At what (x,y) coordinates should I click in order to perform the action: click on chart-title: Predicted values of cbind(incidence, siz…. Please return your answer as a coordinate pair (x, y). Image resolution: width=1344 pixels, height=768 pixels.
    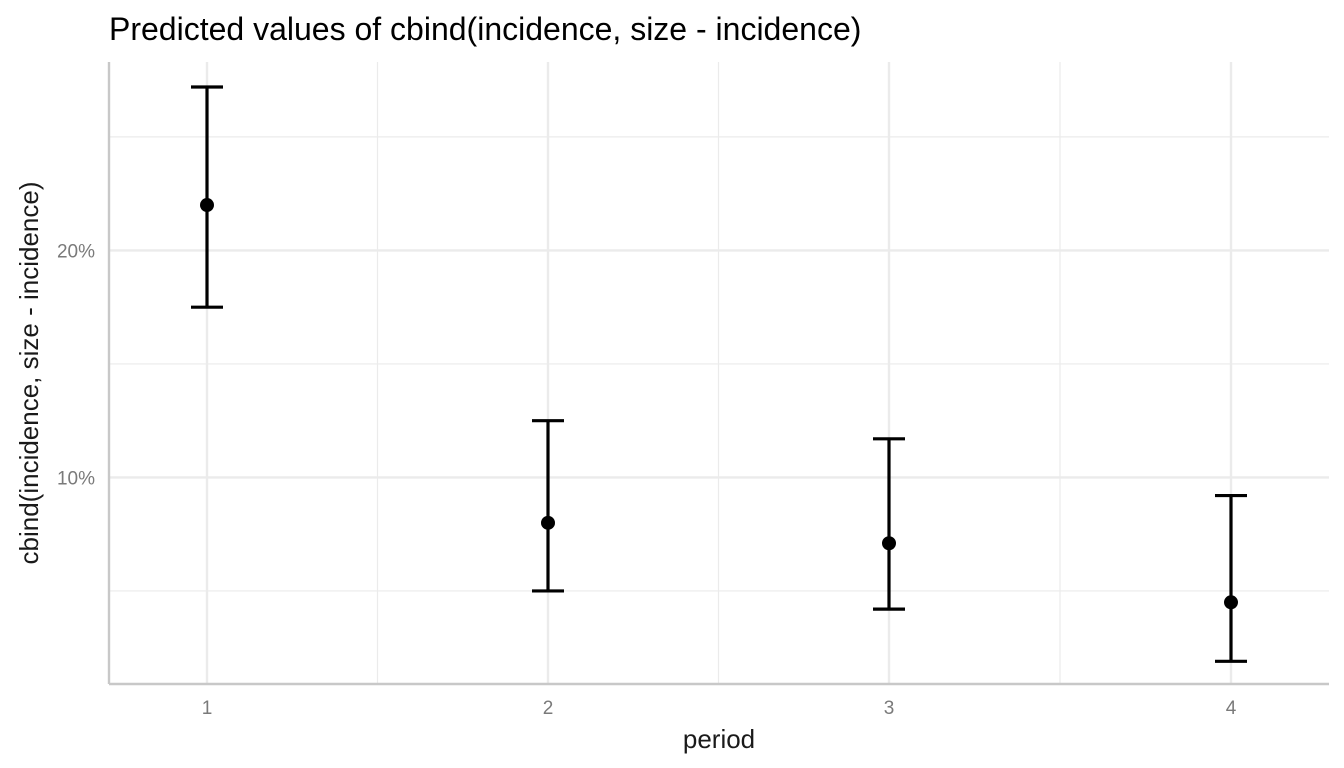
    Looking at the image, I should click on (485, 29).